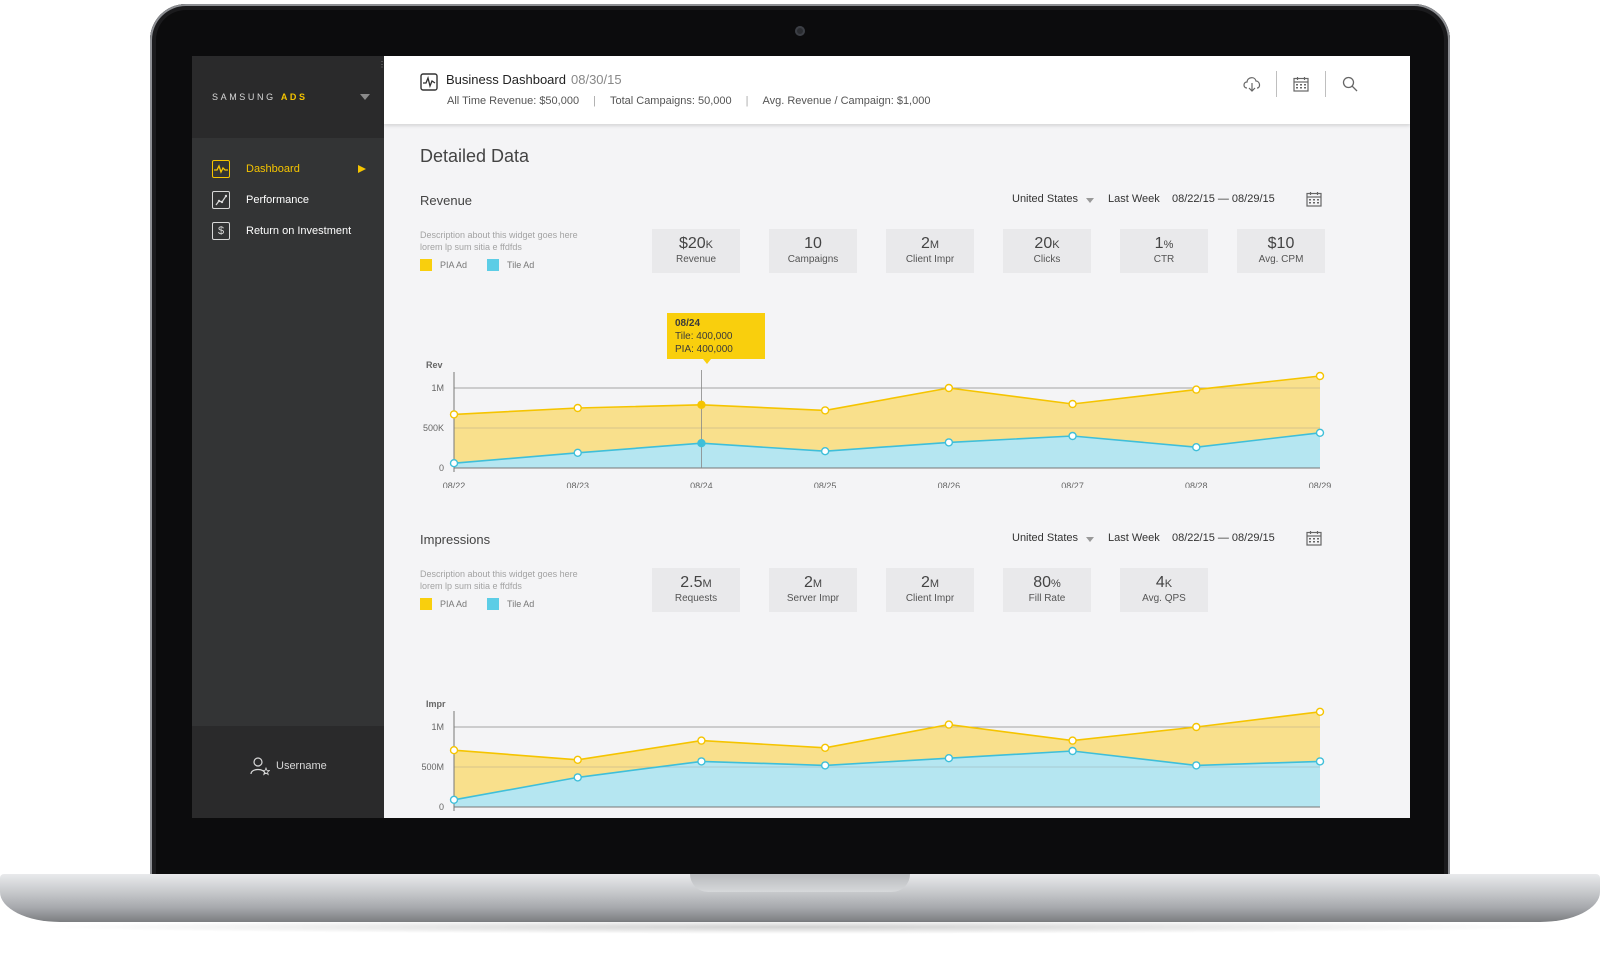 This screenshot has height=960, width=1600. Describe the element at coordinates (1281, 244) in the screenshot. I see `kpi-value: $10` at that location.